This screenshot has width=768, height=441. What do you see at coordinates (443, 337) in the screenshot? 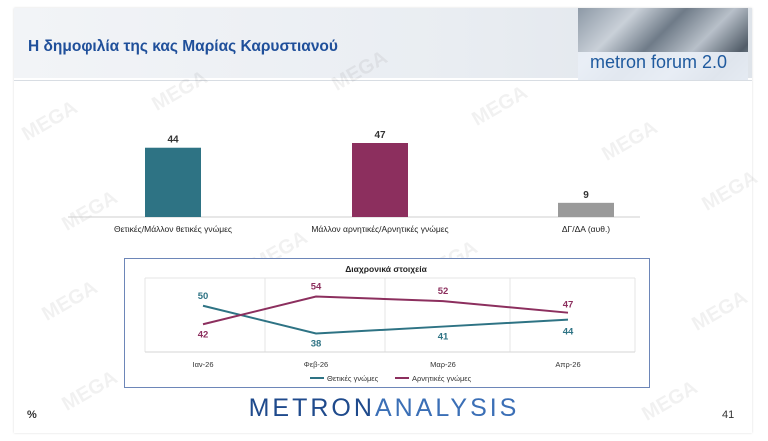
I see `series-point-label: 41` at bounding box center [443, 337].